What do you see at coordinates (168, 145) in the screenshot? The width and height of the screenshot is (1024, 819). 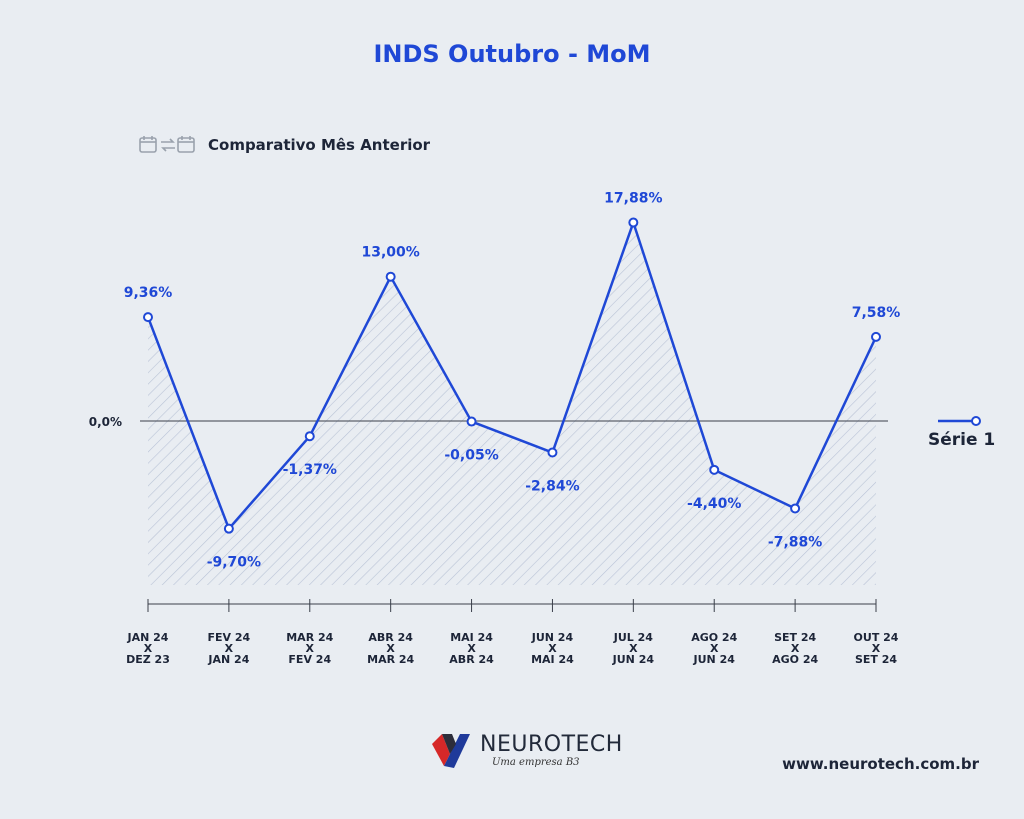 I see `calendar-compare-icon` at bounding box center [168, 145].